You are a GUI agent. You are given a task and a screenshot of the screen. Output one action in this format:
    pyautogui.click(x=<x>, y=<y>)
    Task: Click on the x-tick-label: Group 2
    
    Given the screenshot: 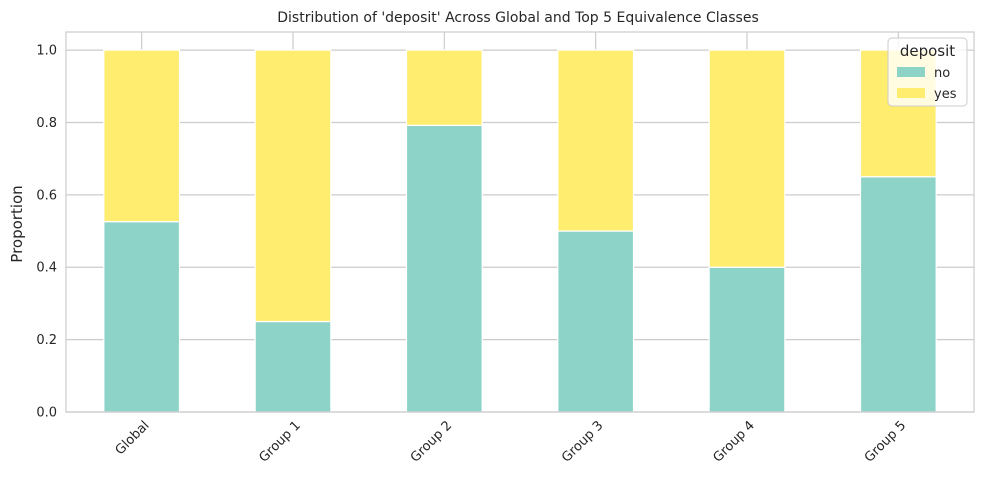 What is the action you would take?
    pyautogui.click(x=431, y=441)
    